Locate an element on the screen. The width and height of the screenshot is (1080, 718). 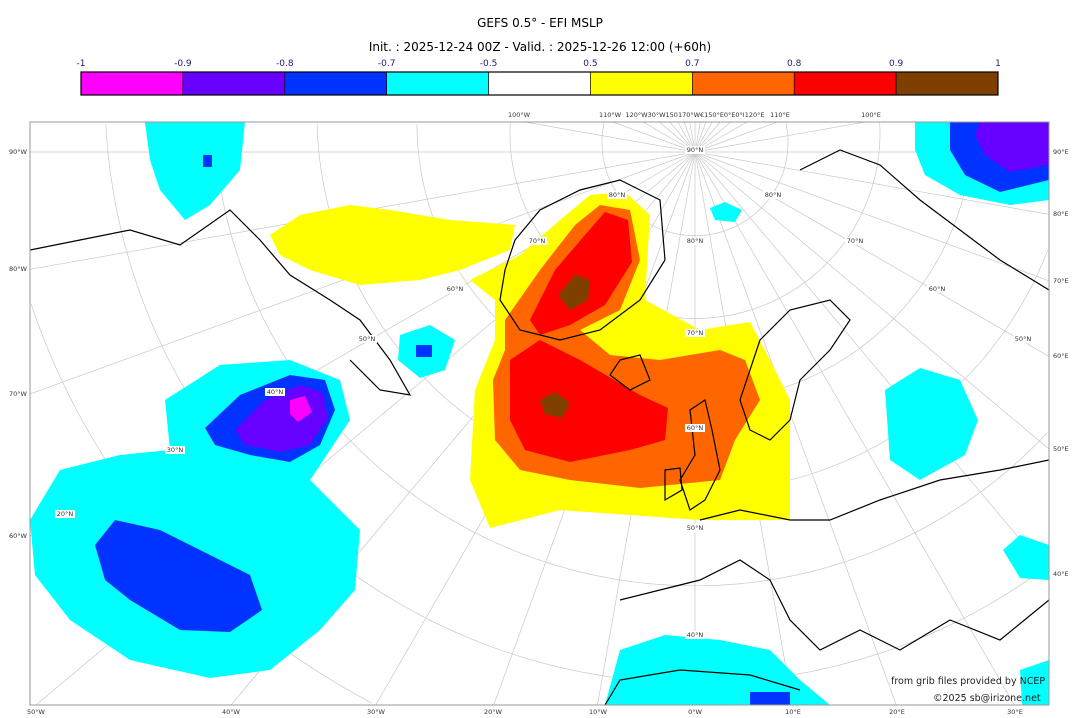
coordinate-label: 40°E is located at coordinates (1061, 574).